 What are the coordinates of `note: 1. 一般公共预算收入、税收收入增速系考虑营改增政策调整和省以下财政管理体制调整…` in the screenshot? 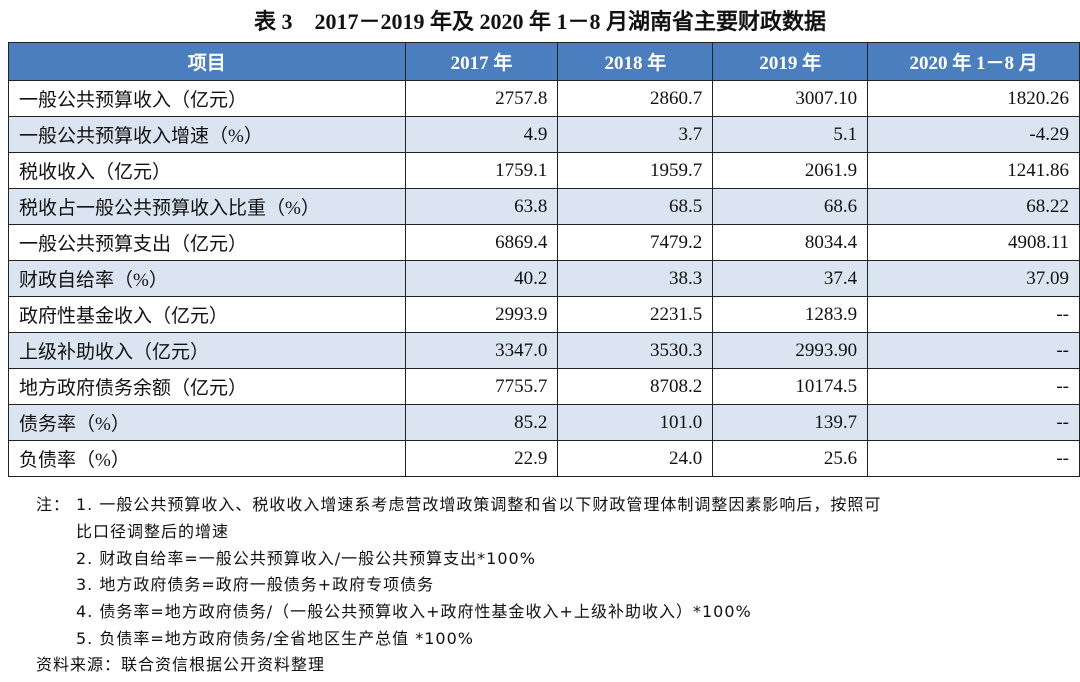 It's located at (478, 519).